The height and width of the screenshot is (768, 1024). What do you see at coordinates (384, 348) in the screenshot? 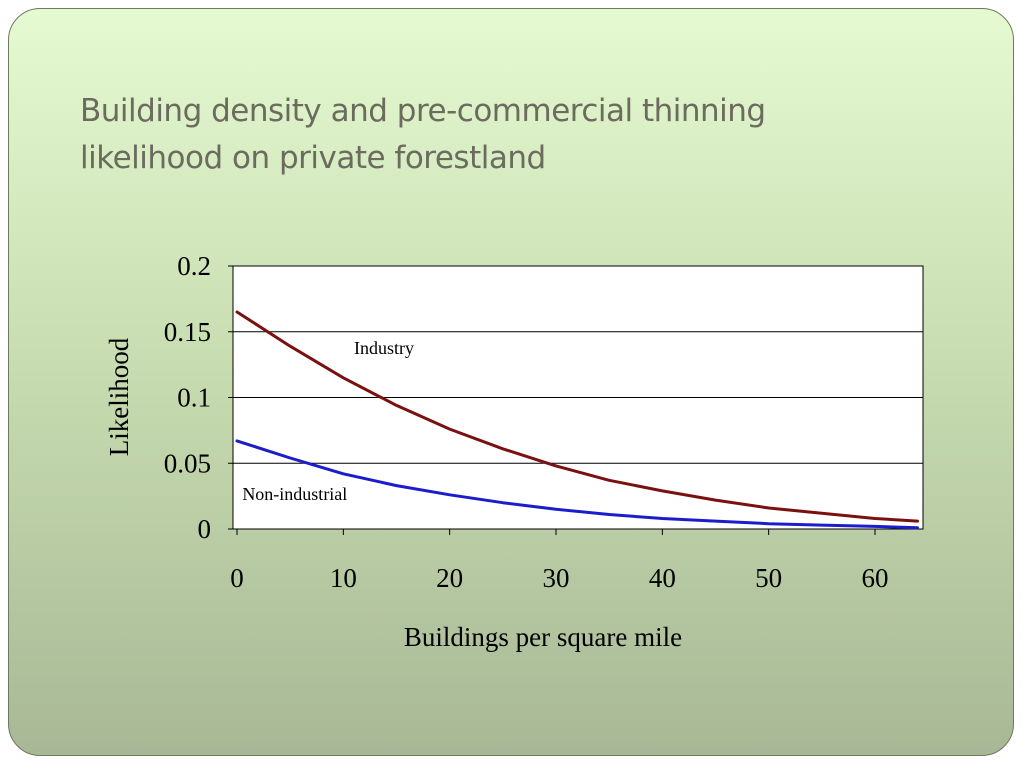
I see `annotation-industry: Industry` at bounding box center [384, 348].